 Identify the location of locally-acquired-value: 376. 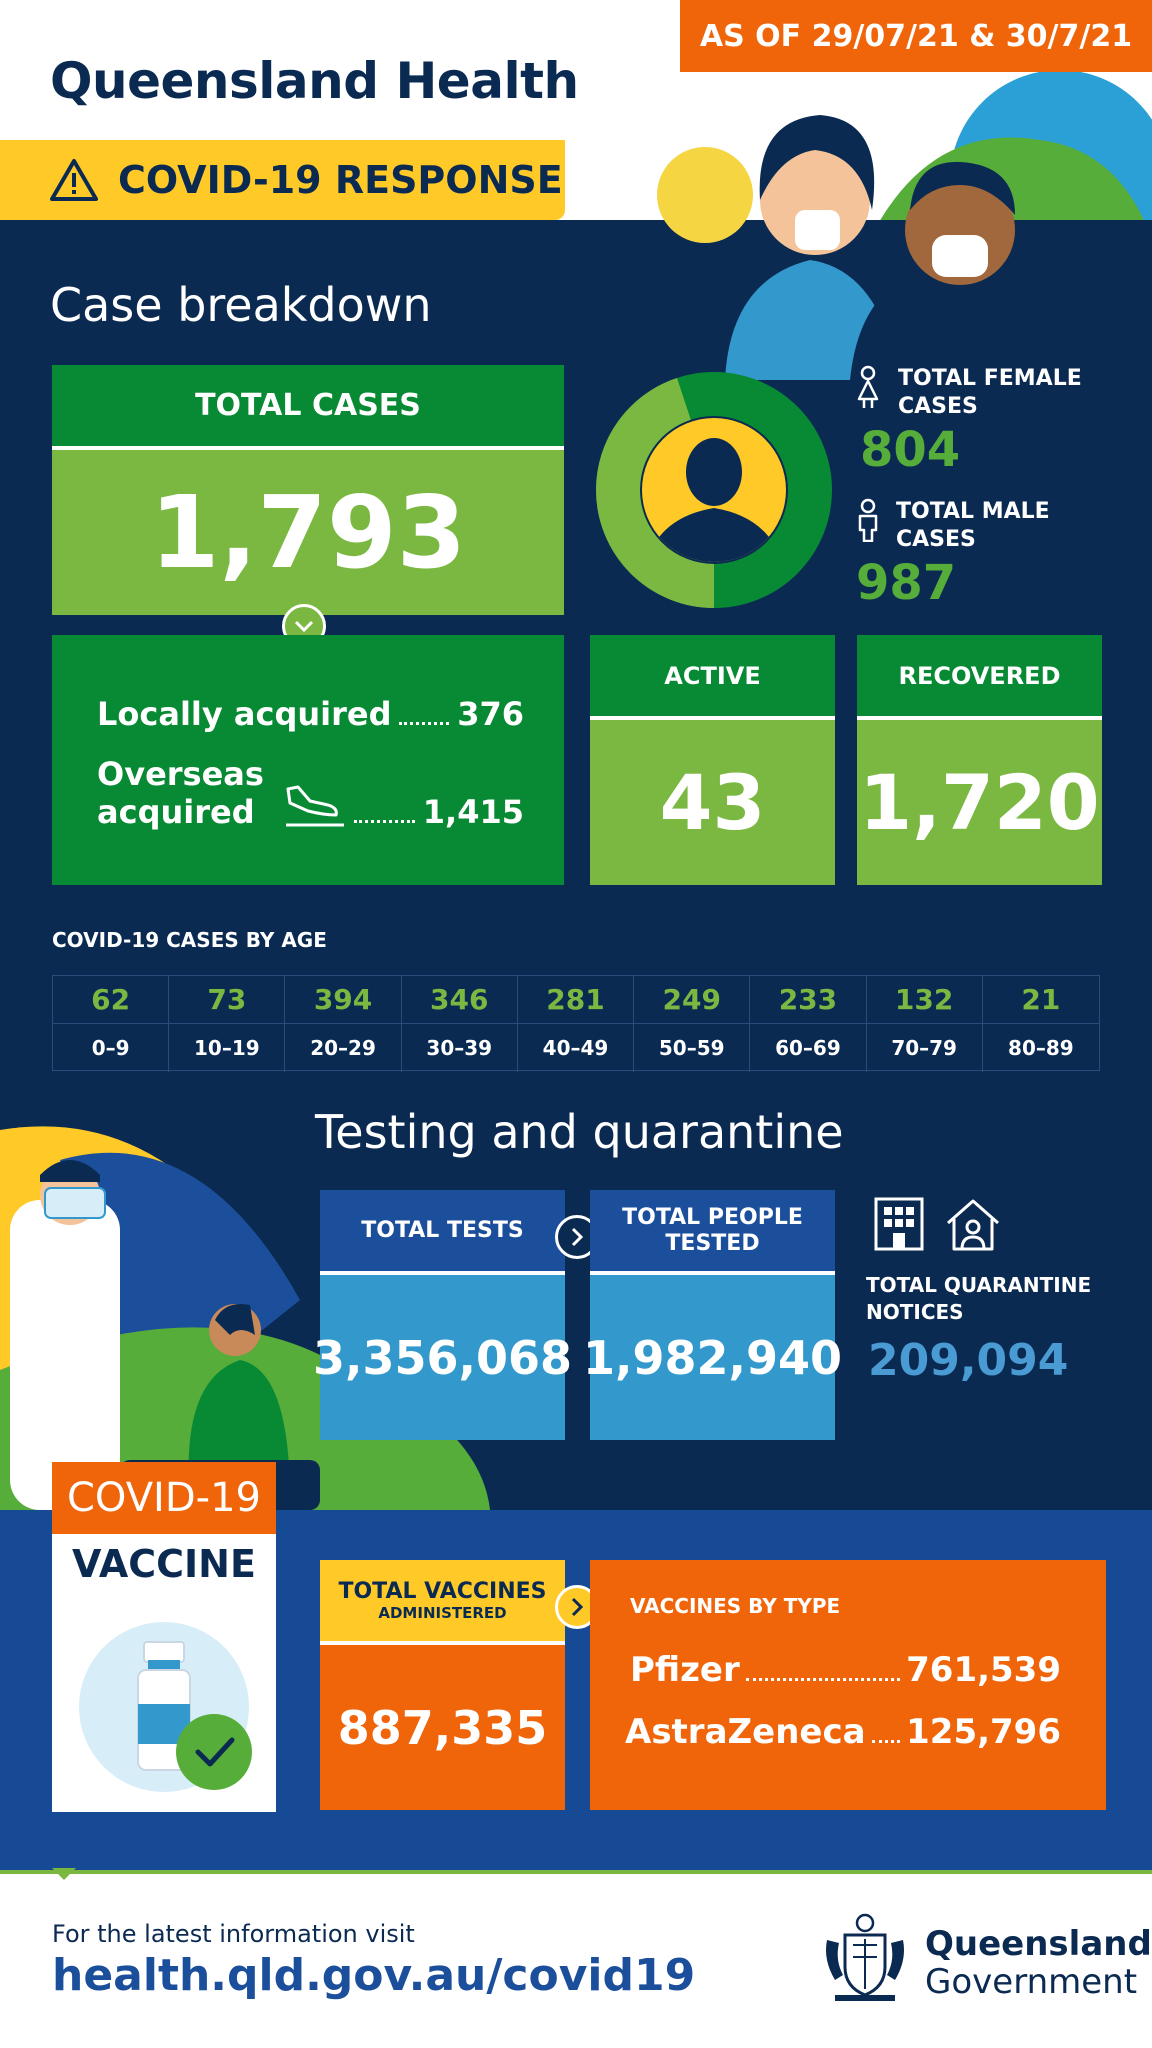
(490, 714).